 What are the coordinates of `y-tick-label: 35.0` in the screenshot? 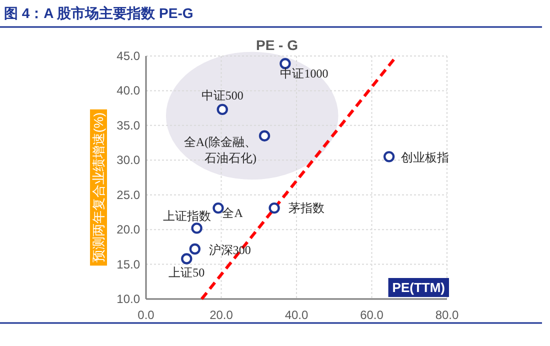 It's located at (128, 125).